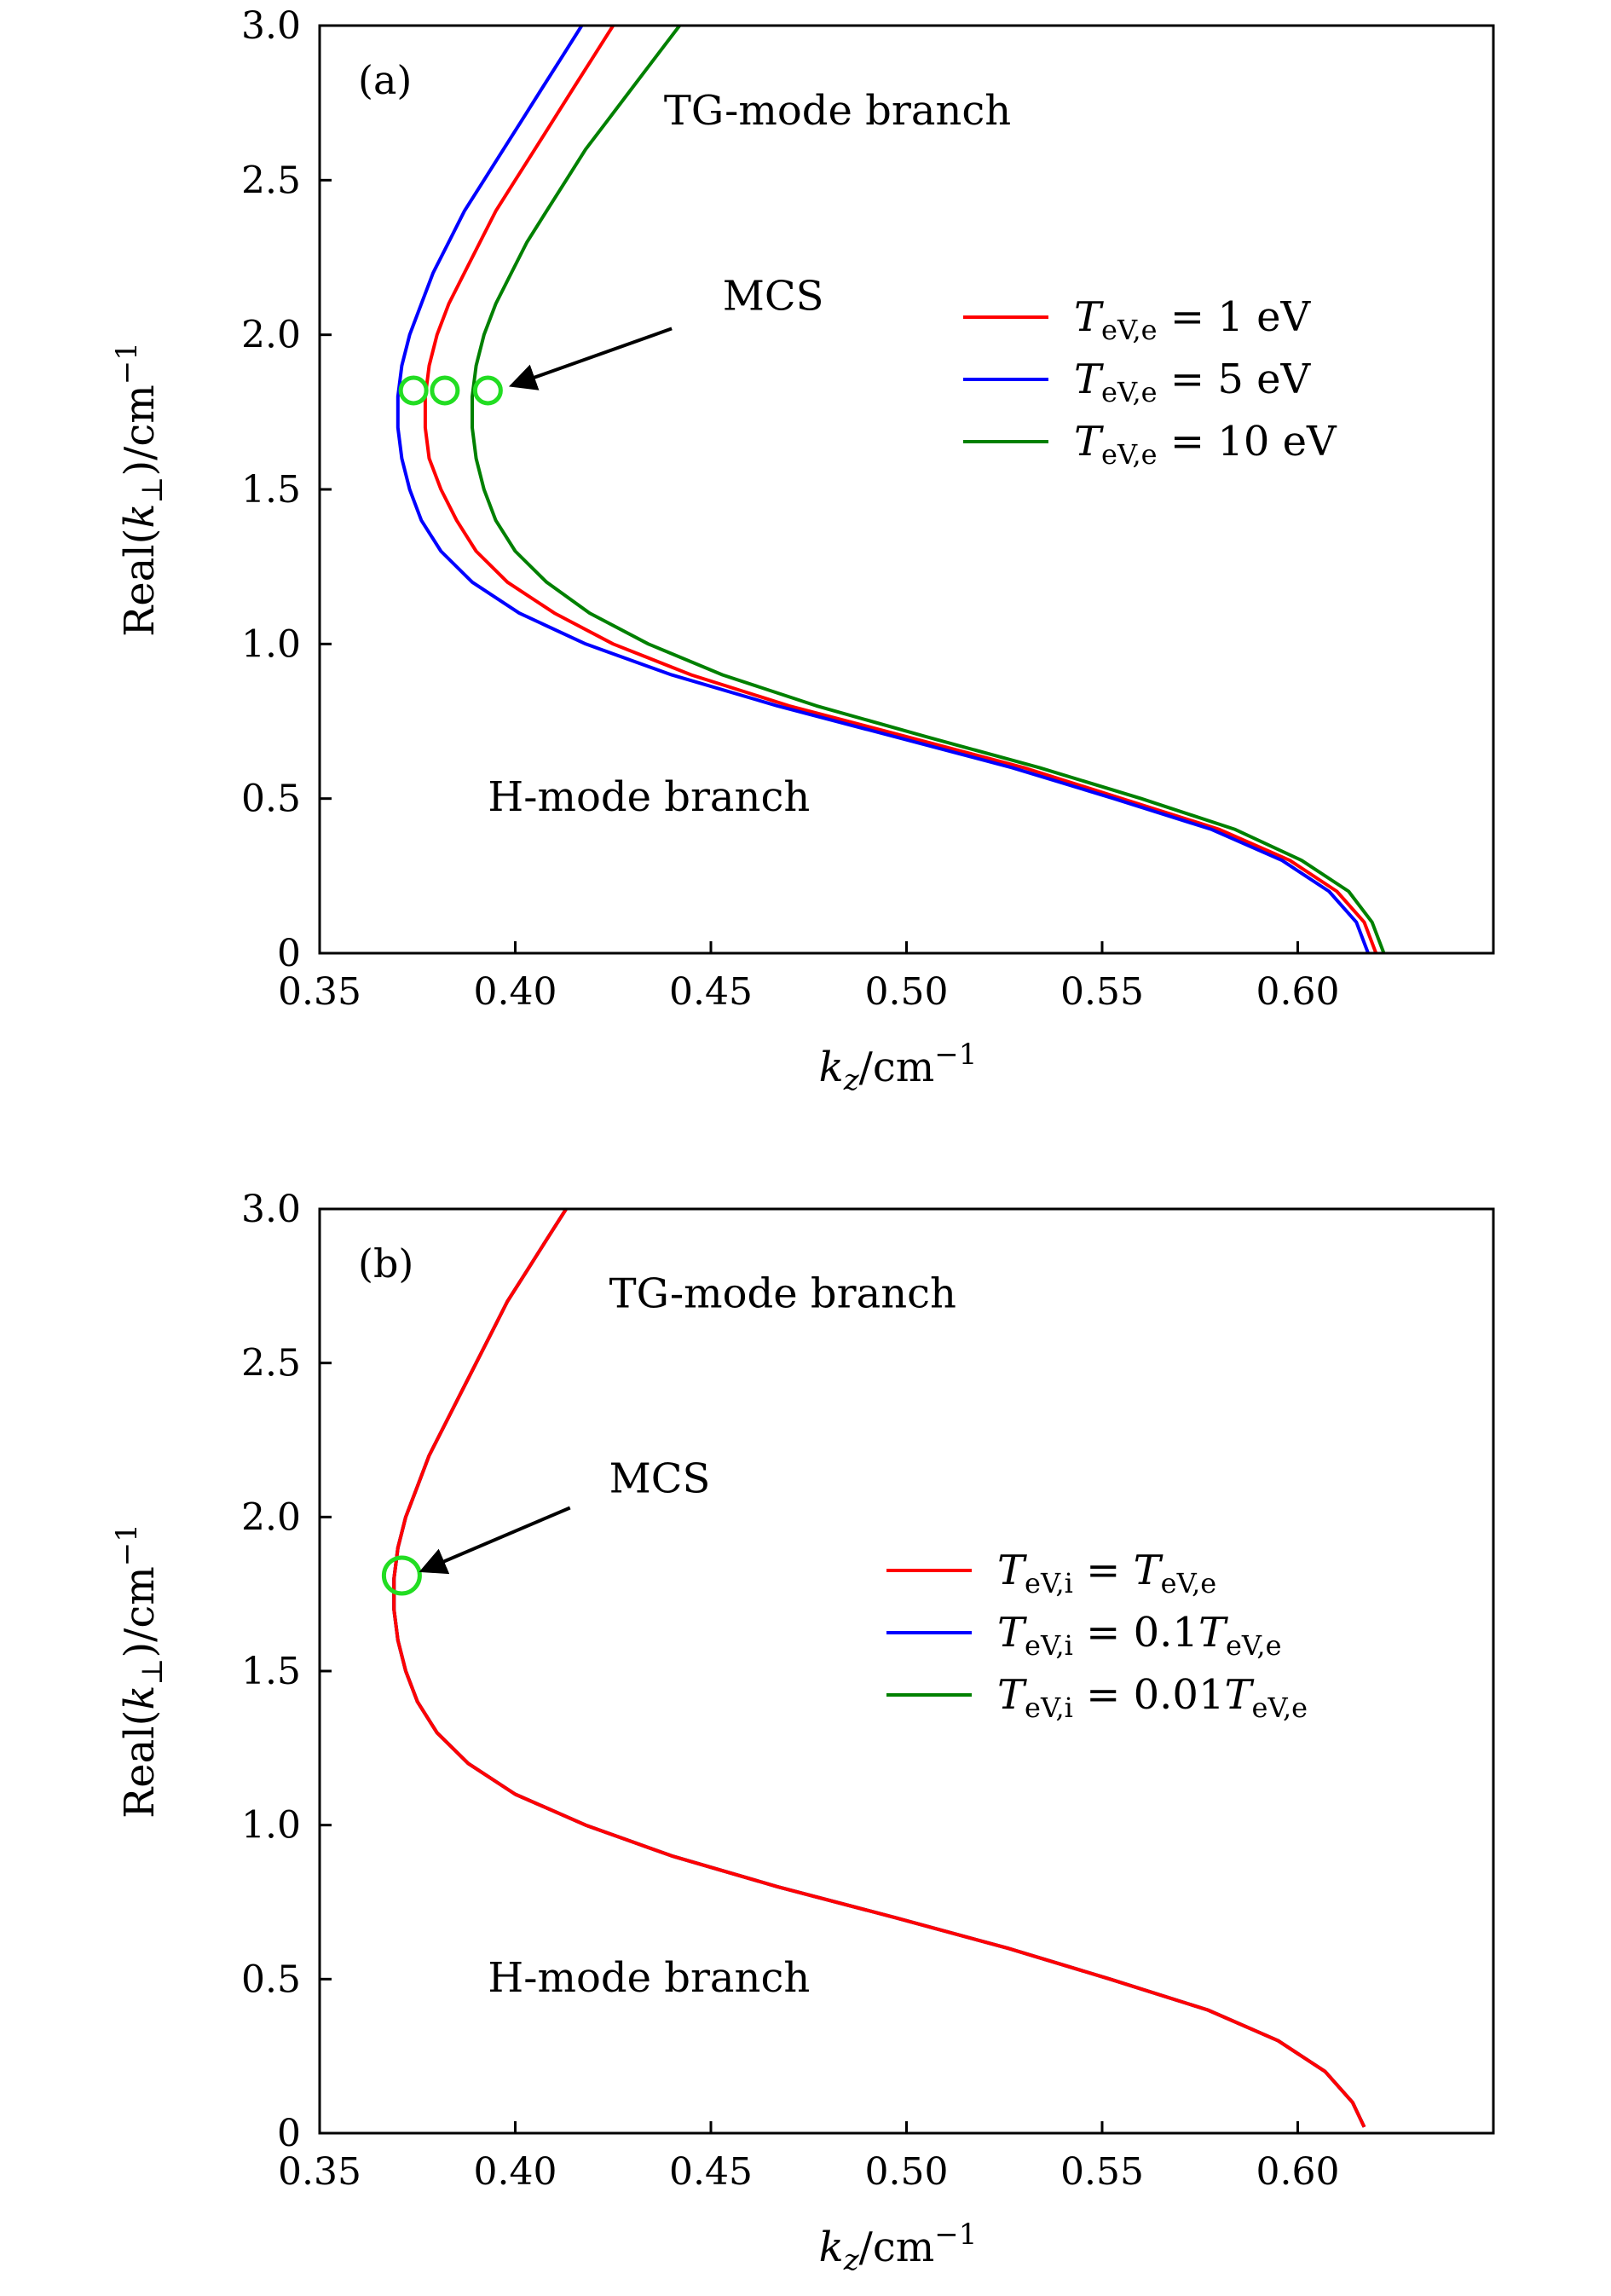  I want to click on panel-label: (a), so click(385, 80).